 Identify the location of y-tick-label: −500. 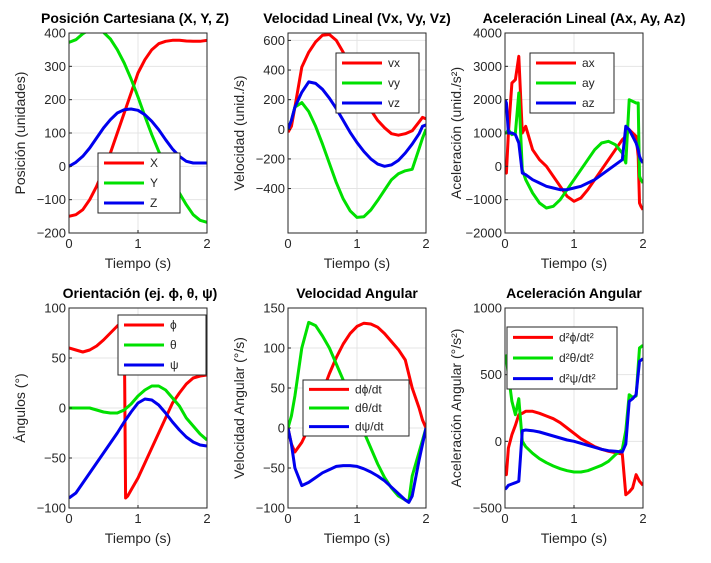
(487, 508).